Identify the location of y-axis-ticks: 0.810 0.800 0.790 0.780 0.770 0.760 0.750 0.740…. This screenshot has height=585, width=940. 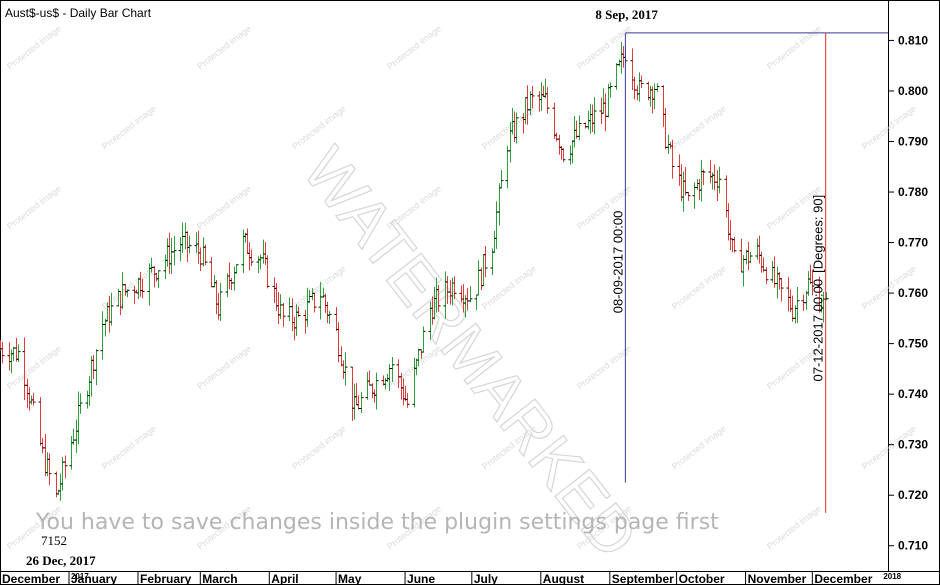
(908, 293).